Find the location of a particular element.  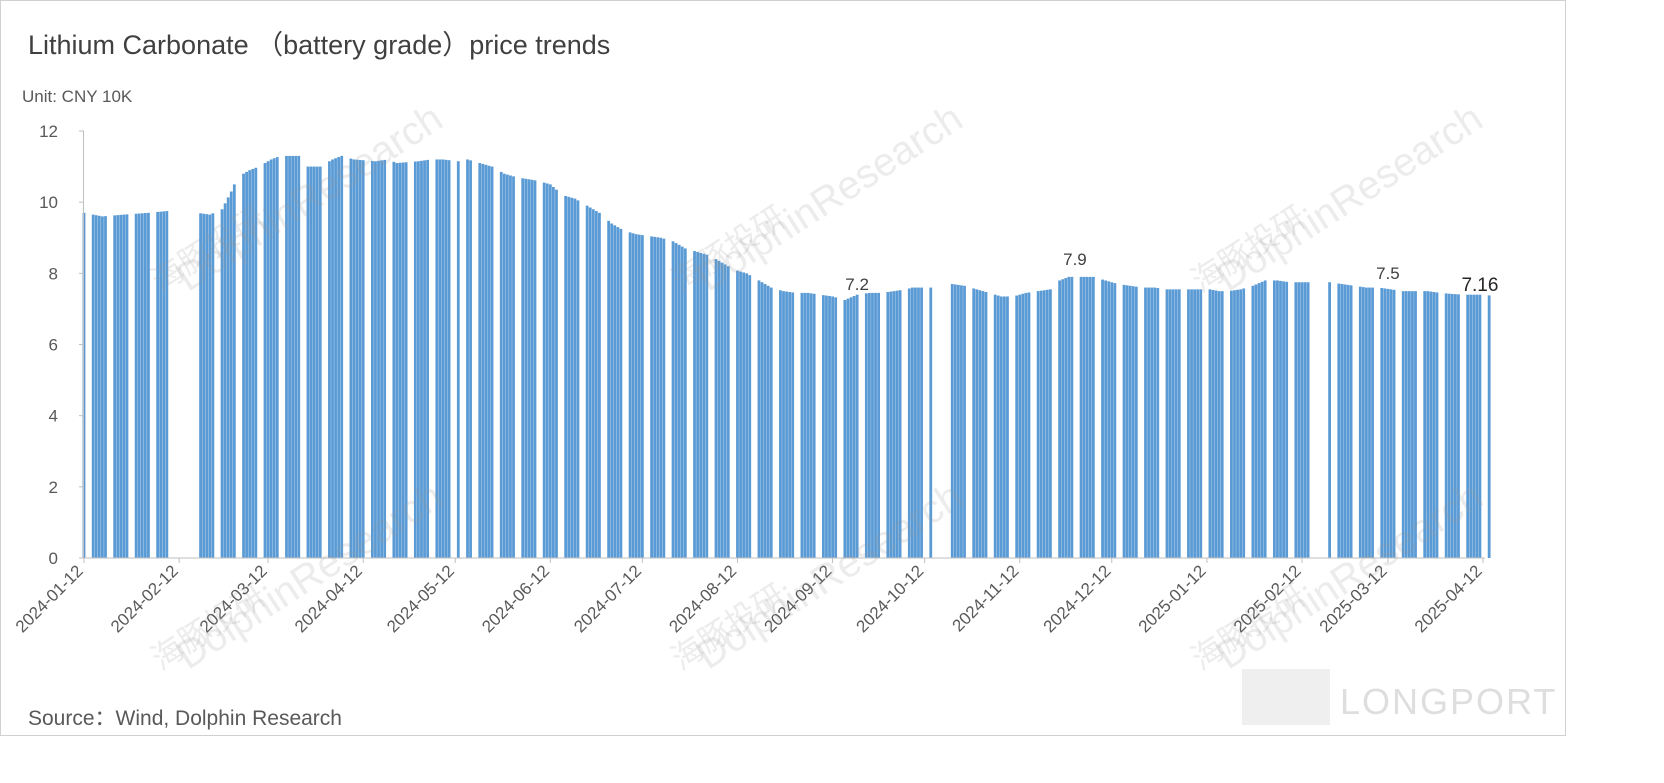

x-tick-label: 2024-01-12 is located at coordinates (49, 598).